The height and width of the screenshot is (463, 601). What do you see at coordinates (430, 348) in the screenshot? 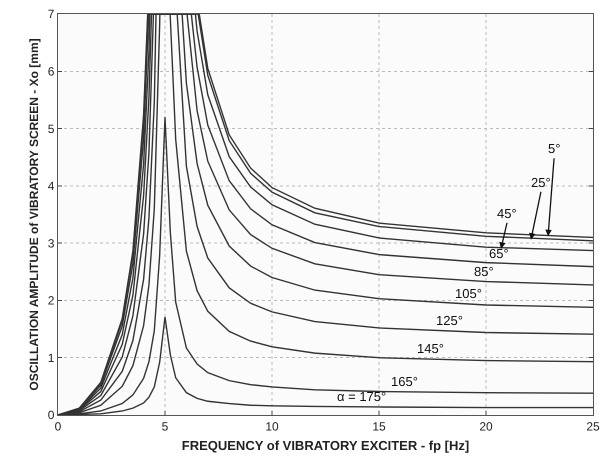
I see `annotation: 145°` at bounding box center [430, 348].